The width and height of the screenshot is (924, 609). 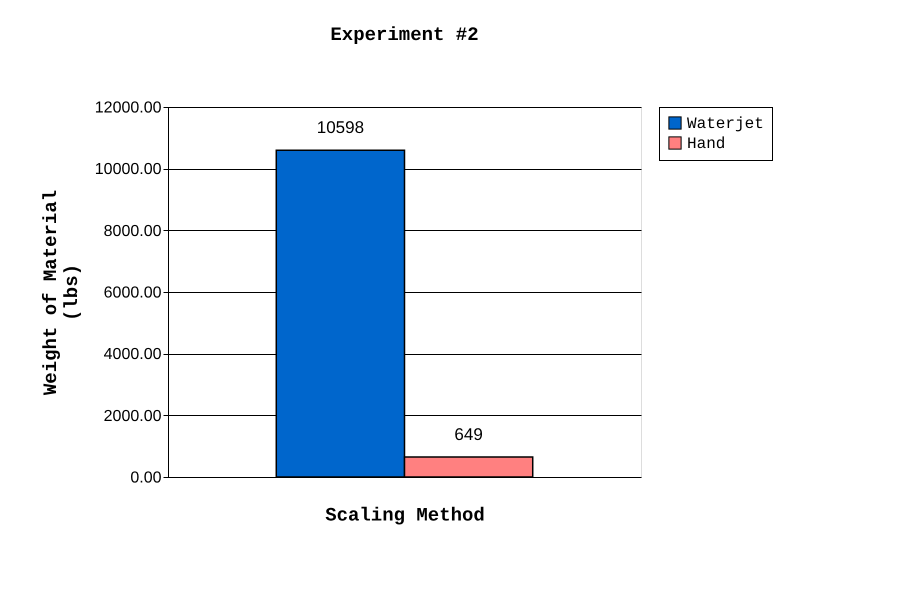 I want to click on legend-label: Waterjet, so click(x=725, y=124).